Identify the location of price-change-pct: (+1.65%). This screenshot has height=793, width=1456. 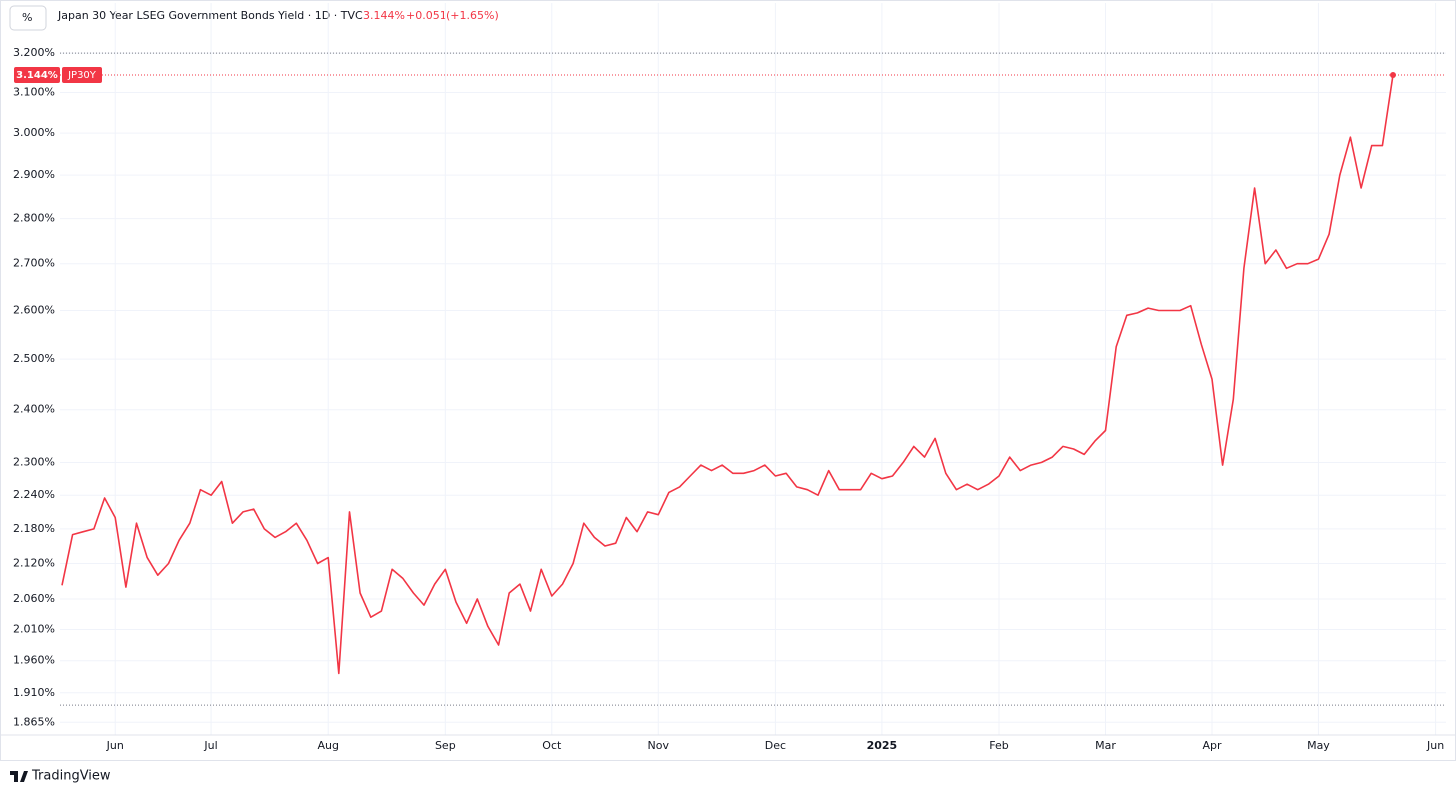
(472, 15).